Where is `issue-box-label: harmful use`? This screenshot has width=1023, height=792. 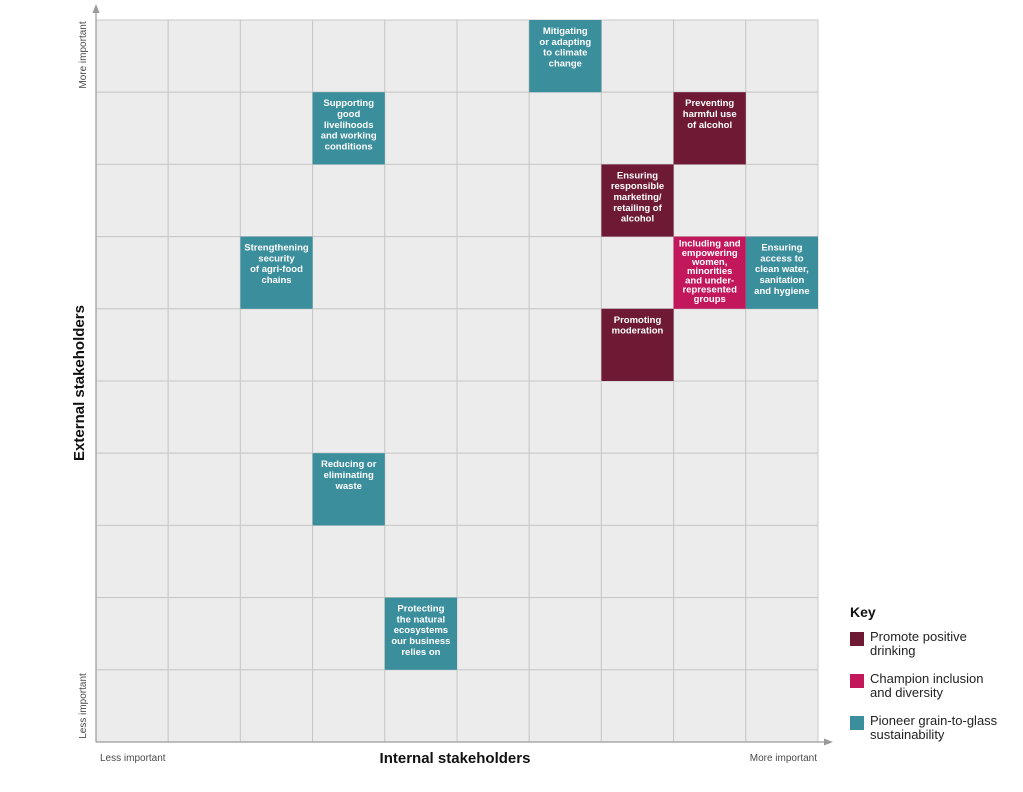
issue-box-label: harmful use is located at coordinates (710, 114).